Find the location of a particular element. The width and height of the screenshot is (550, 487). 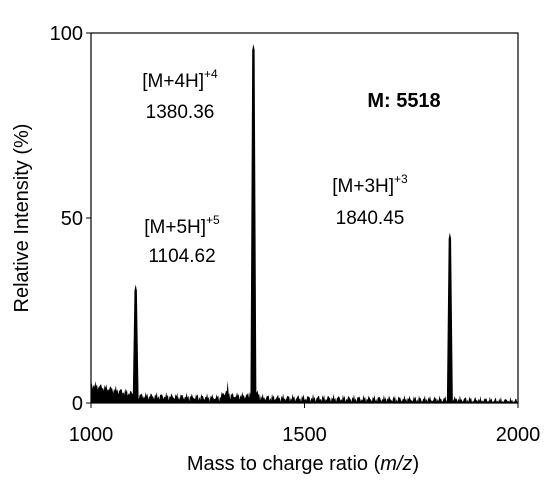

peak-ion-label: [M+5H]+5 is located at coordinates (182, 225).